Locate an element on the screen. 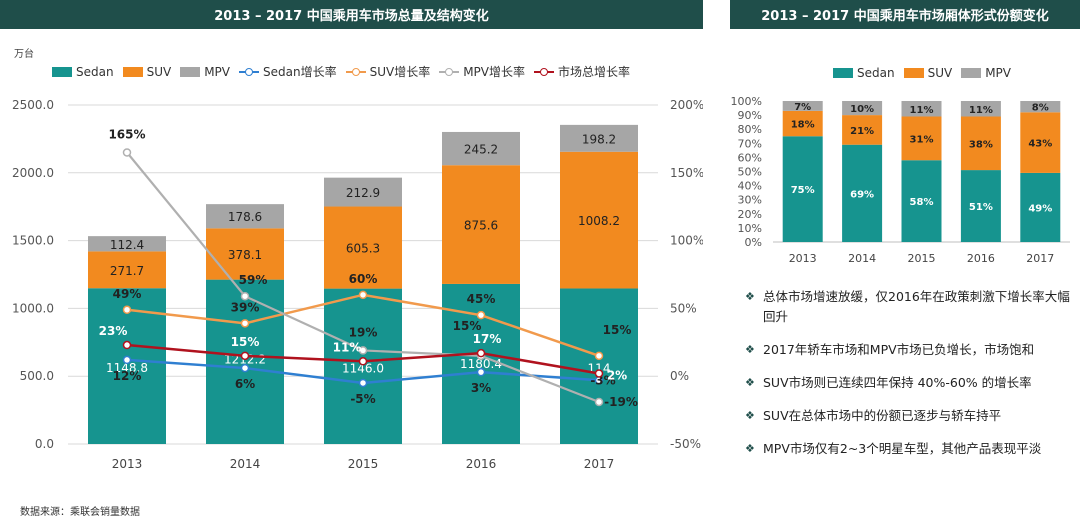 This screenshot has height=524, width=1080. y2-tick-label: 150% is located at coordinates (686, 173).